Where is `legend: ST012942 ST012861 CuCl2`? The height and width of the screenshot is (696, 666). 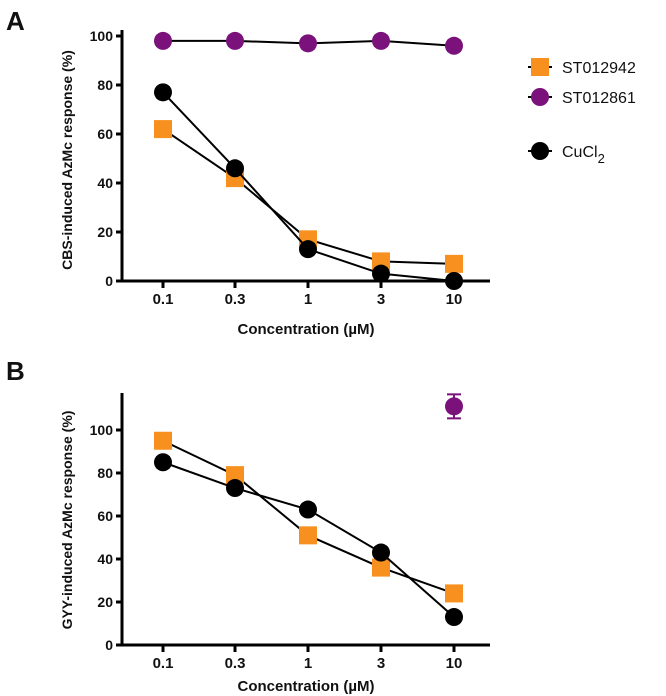
legend: ST012942 ST012861 CuCl2 is located at coordinates (582, 112).